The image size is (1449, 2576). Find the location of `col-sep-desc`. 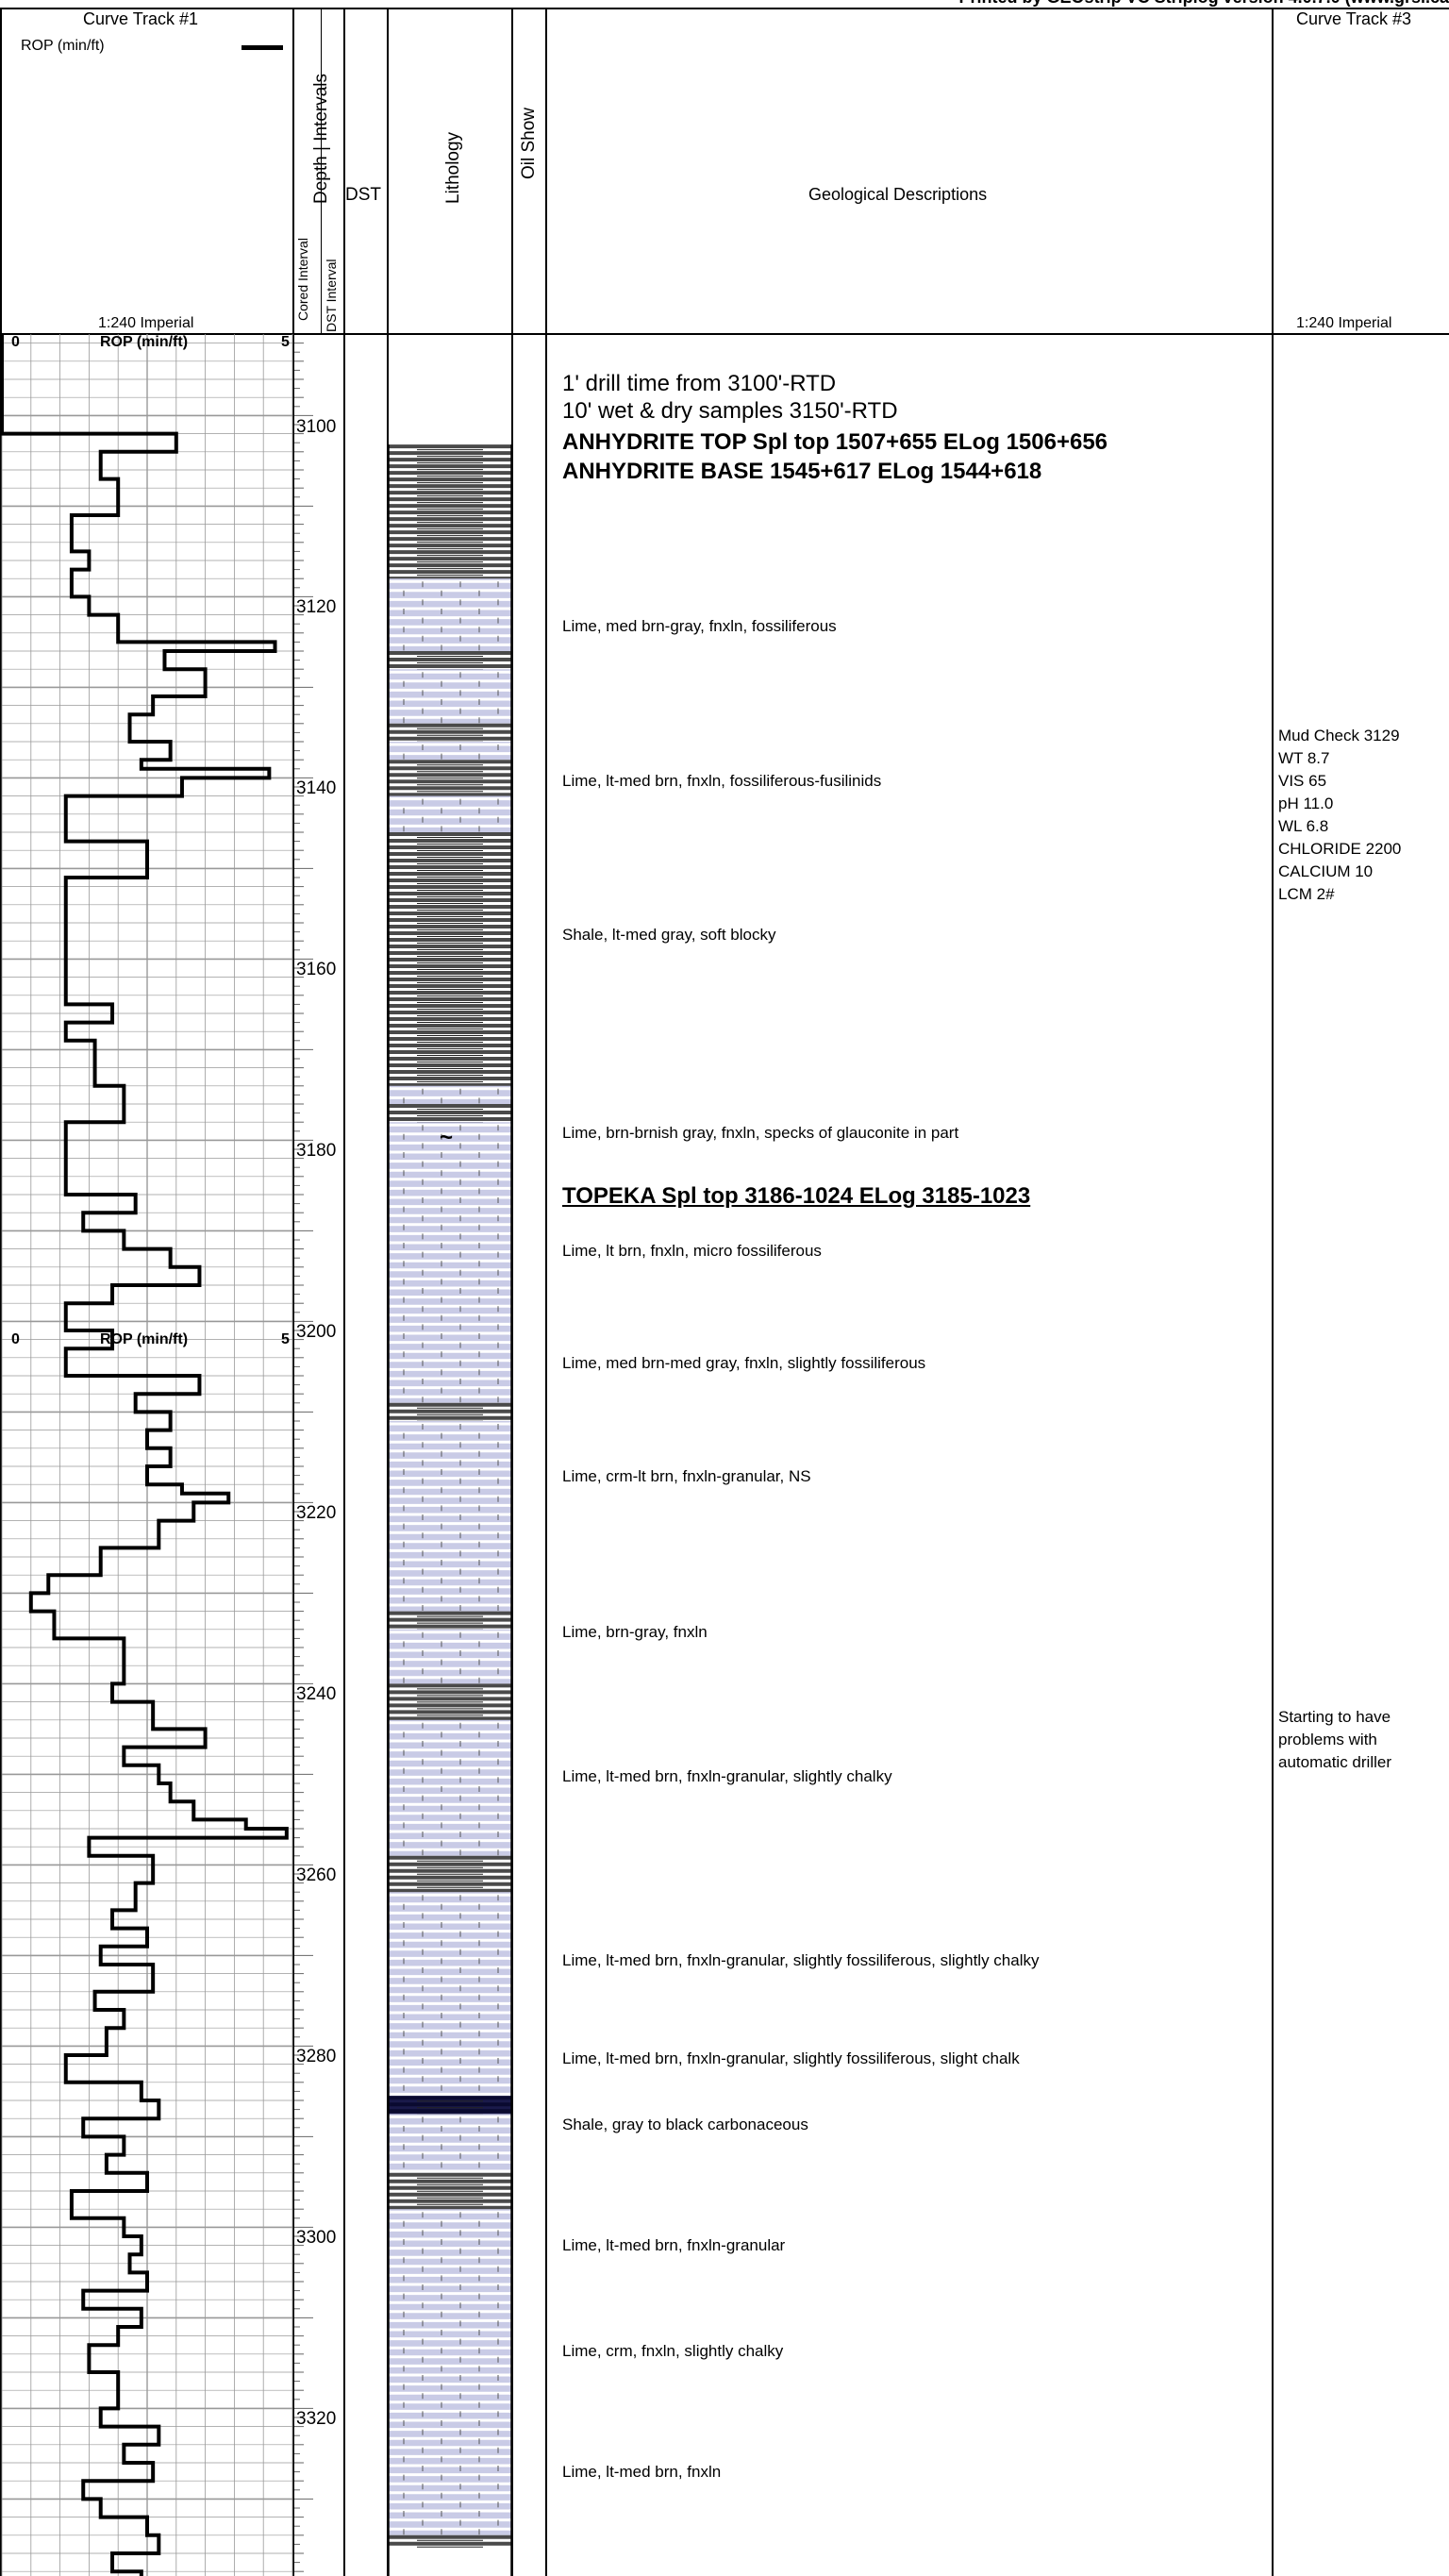

col-sep-desc is located at coordinates (1273, 1292).